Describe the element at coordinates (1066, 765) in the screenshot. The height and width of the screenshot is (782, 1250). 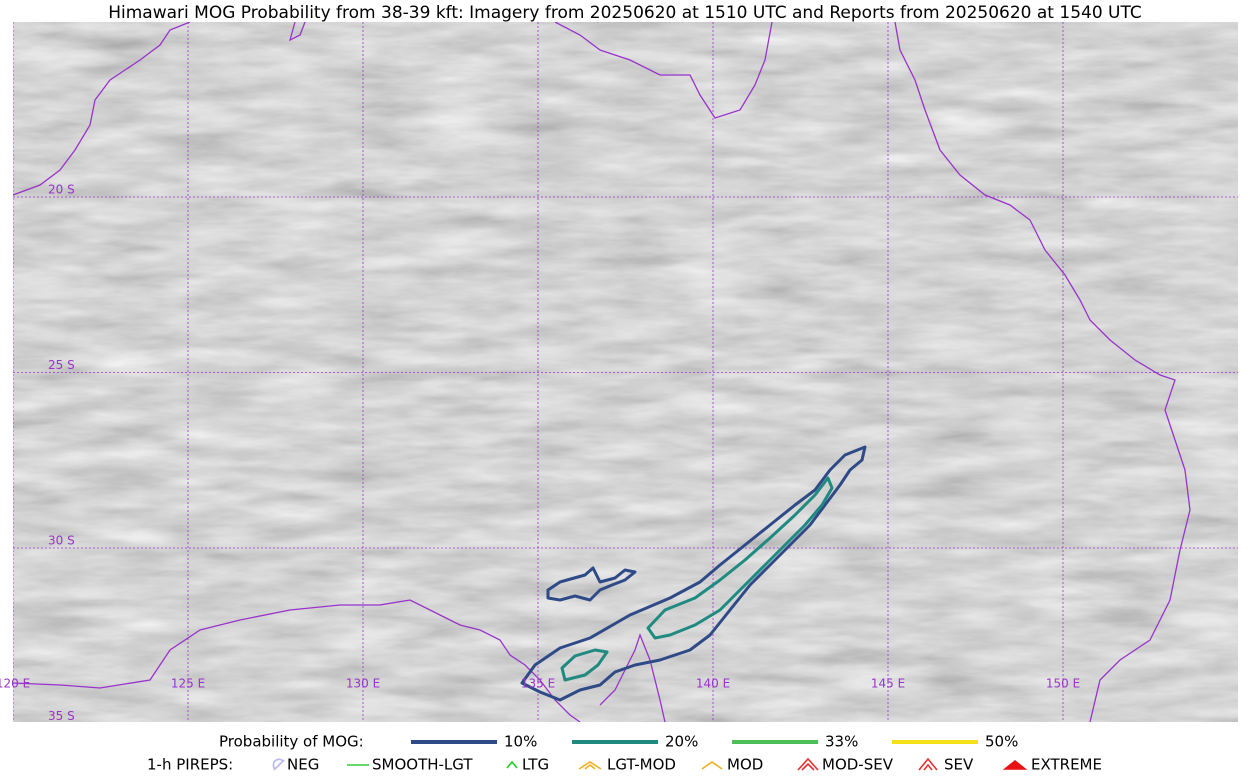
I see `legend-label: EXTREME` at that location.